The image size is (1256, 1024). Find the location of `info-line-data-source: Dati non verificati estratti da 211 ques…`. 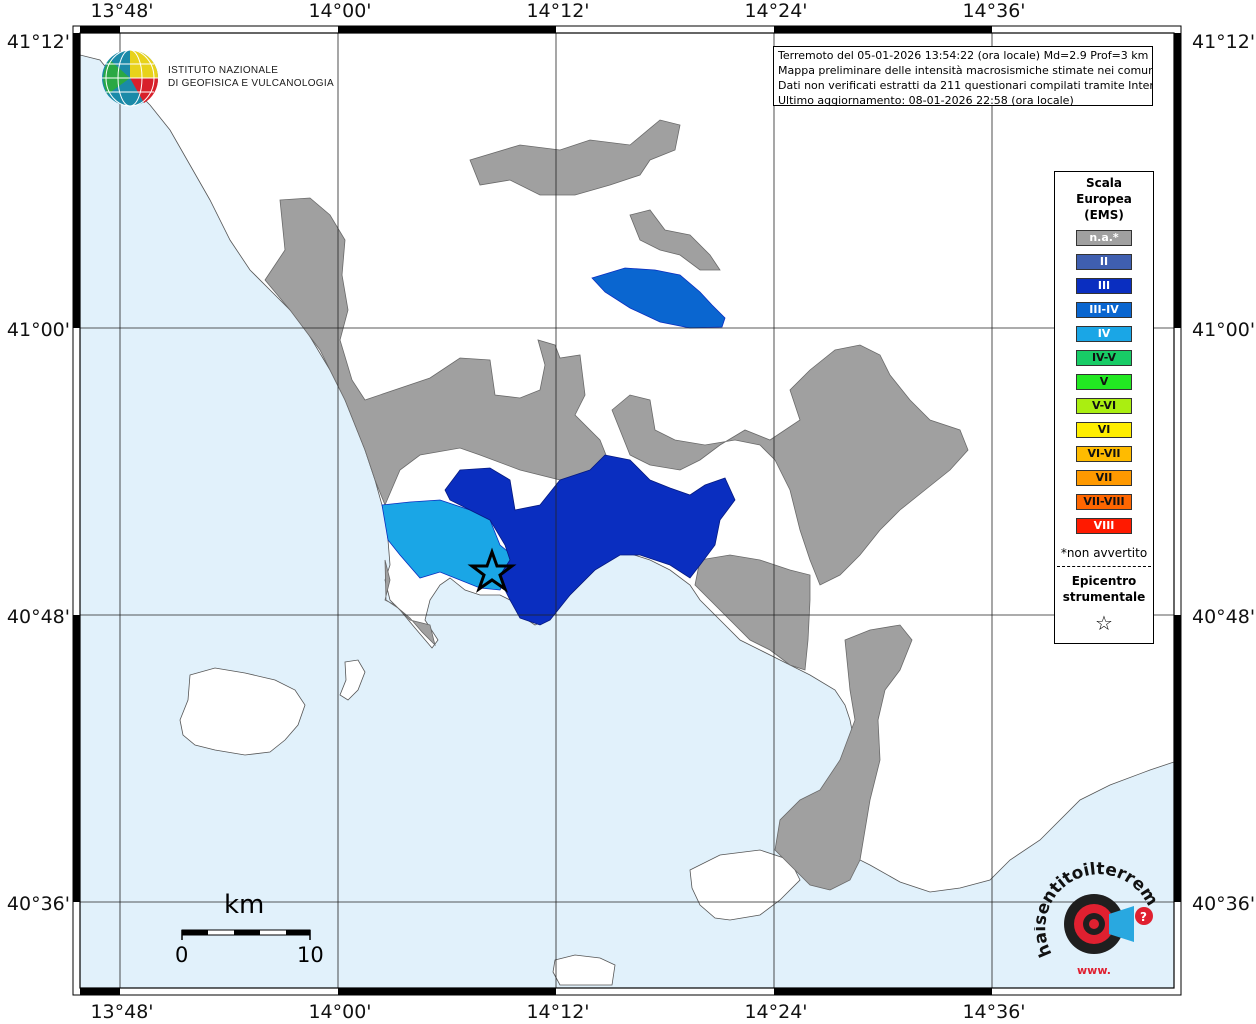

info-line-data-source: Dati non verificati estratti da 211 ques… is located at coordinates (965, 85).